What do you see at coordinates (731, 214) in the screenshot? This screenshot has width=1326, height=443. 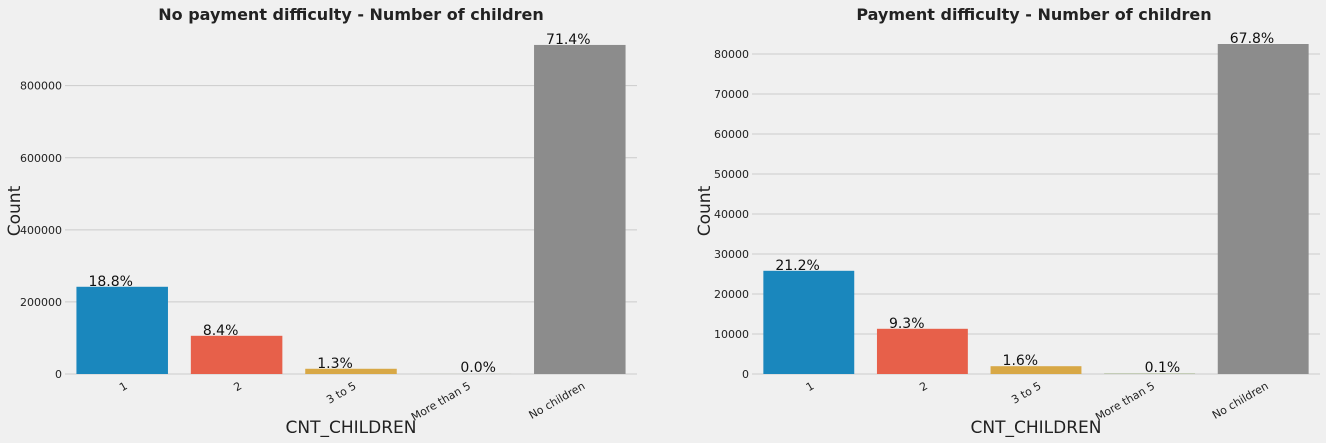 I see `y-tick-label: 40000` at bounding box center [731, 214].